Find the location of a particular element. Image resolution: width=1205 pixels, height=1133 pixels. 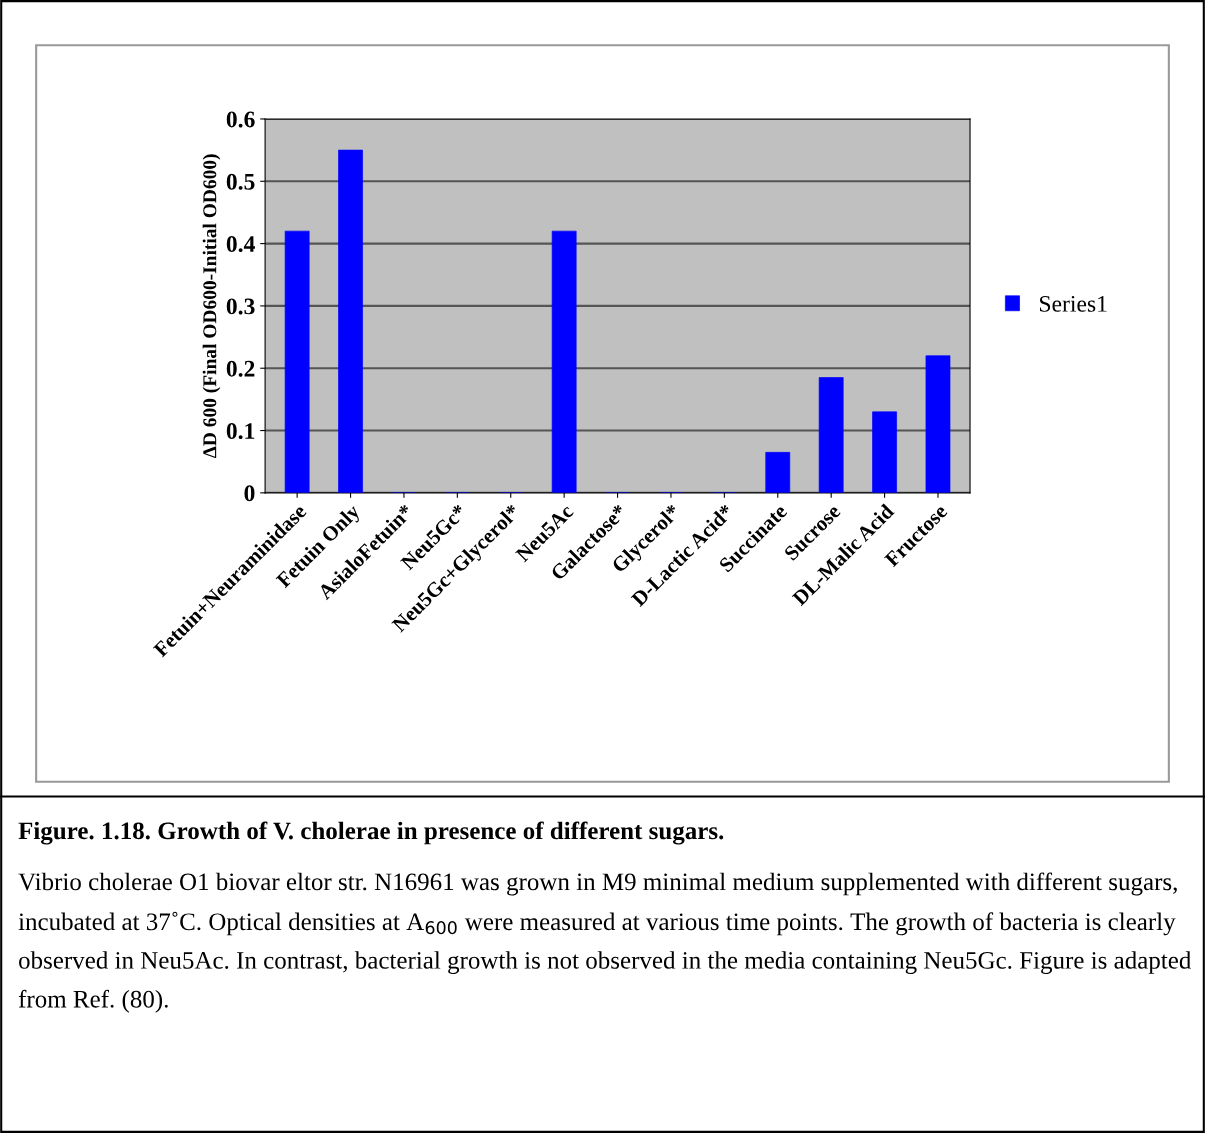

y-tick-label: 0.3 is located at coordinates (240, 306).